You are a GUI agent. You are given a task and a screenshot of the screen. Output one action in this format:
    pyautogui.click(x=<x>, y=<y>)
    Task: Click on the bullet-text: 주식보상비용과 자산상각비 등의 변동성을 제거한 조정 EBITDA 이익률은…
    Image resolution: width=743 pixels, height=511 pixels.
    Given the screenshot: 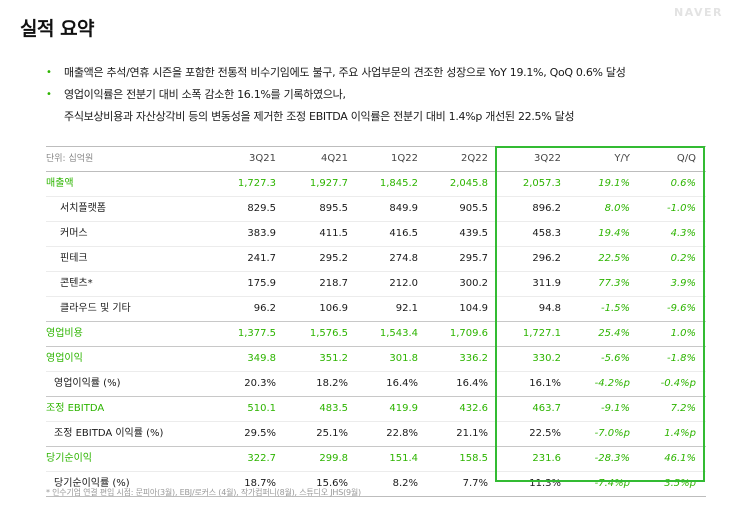 What is the action you would take?
    pyautogui.click(x=319, y=116)
    